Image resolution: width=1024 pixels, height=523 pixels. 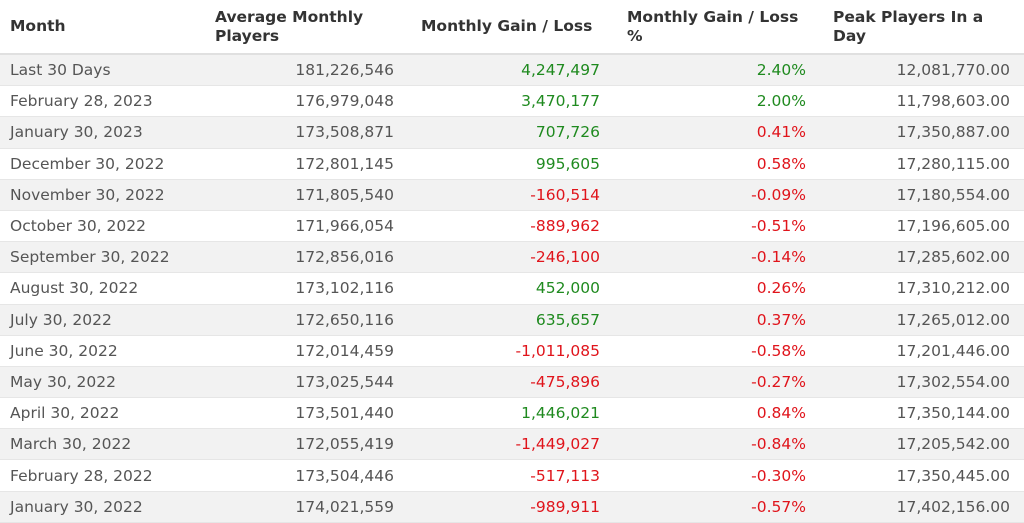 What do you see at coordinates (953, 70) in the screenshot?
I see `peak-cell: 12,081,770.00` at bounding box center [953, 70].